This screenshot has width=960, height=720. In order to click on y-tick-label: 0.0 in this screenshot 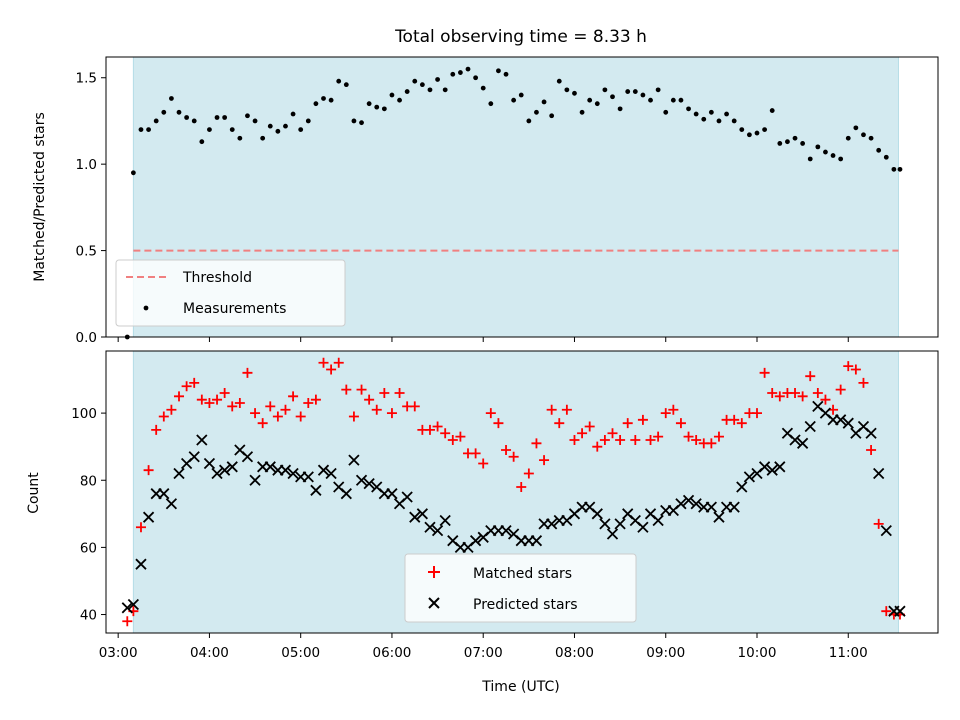, I will do `click(86, 338)`.